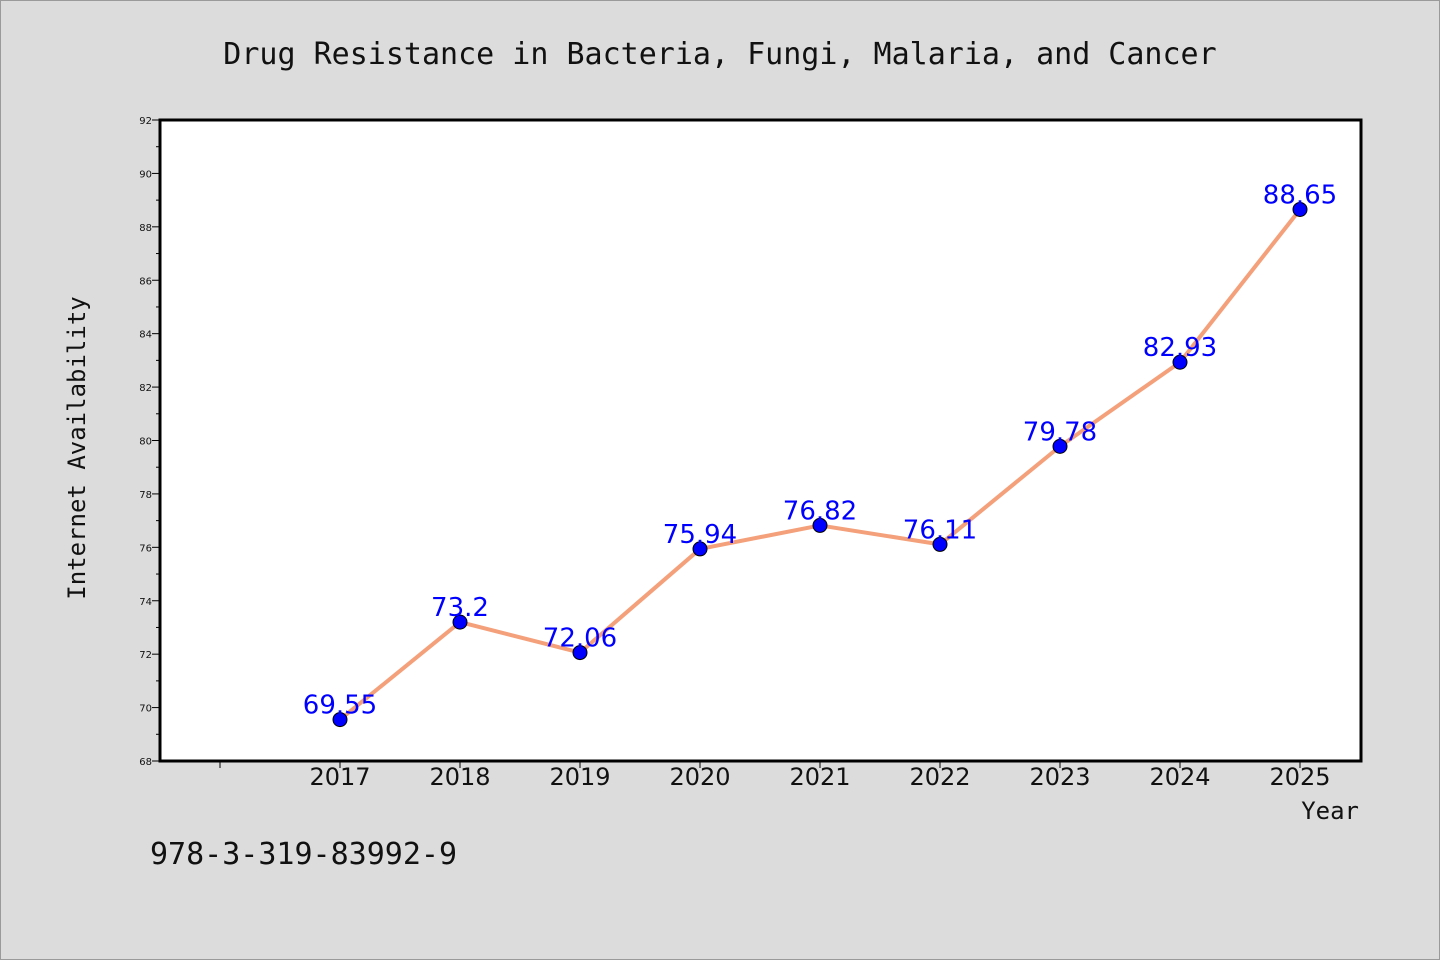 The image size is (1440, 960). Describe the element at coordinates (940, 530) in the screenshot. I see `data-label: 76.11` at that location.